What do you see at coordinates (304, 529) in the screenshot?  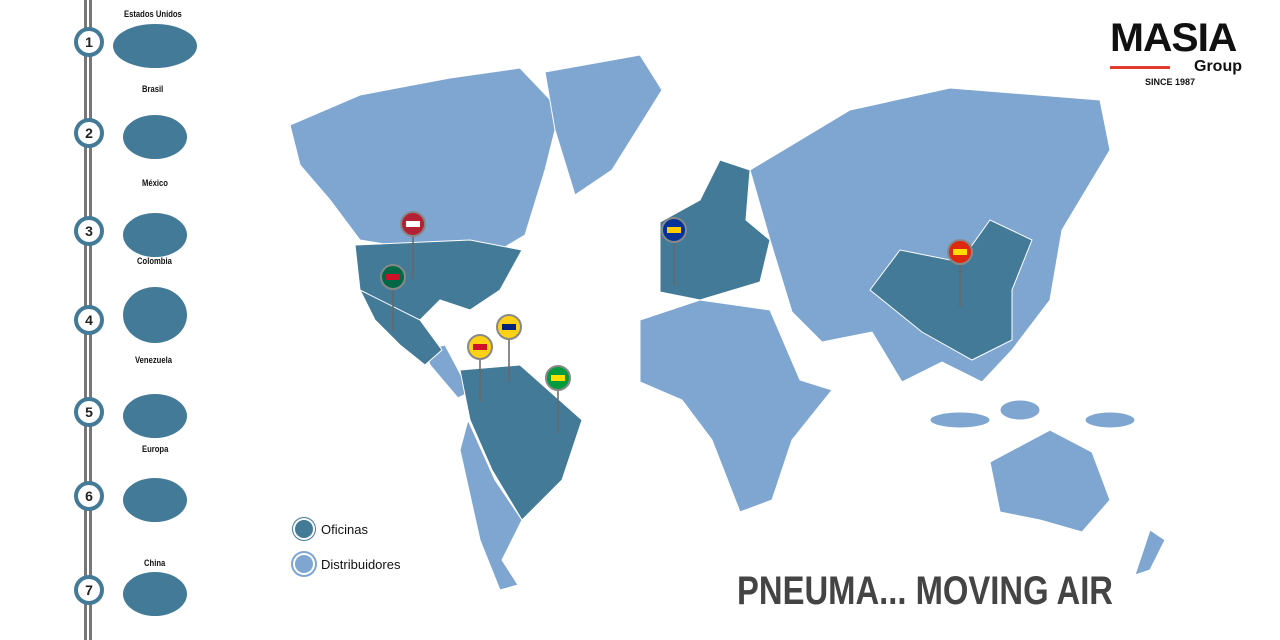 I see `office-swatch` at bounding box center [304, 529].